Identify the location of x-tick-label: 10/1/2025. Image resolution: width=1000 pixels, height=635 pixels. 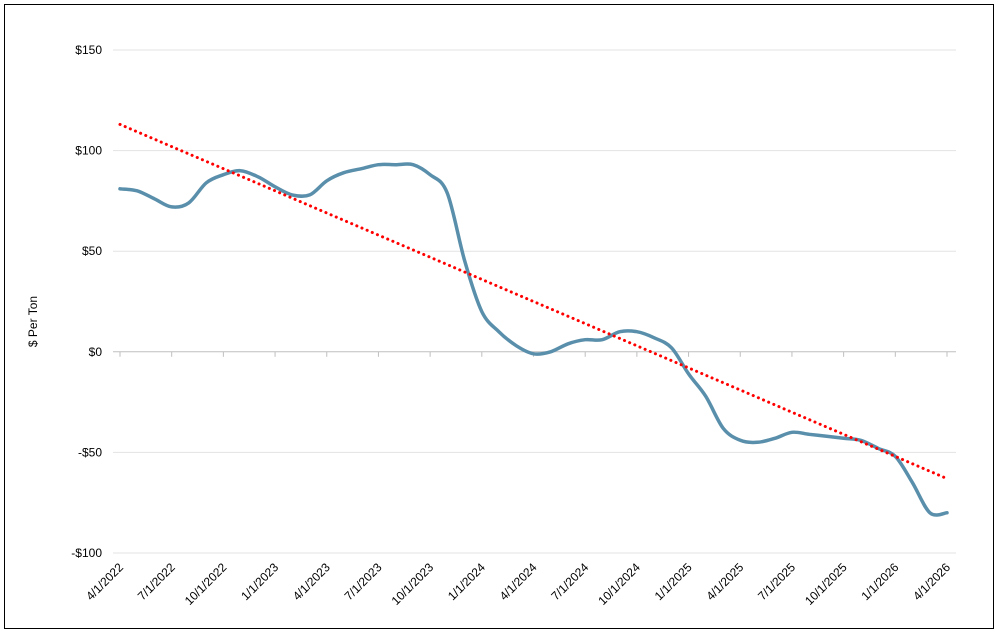
(826, 584).